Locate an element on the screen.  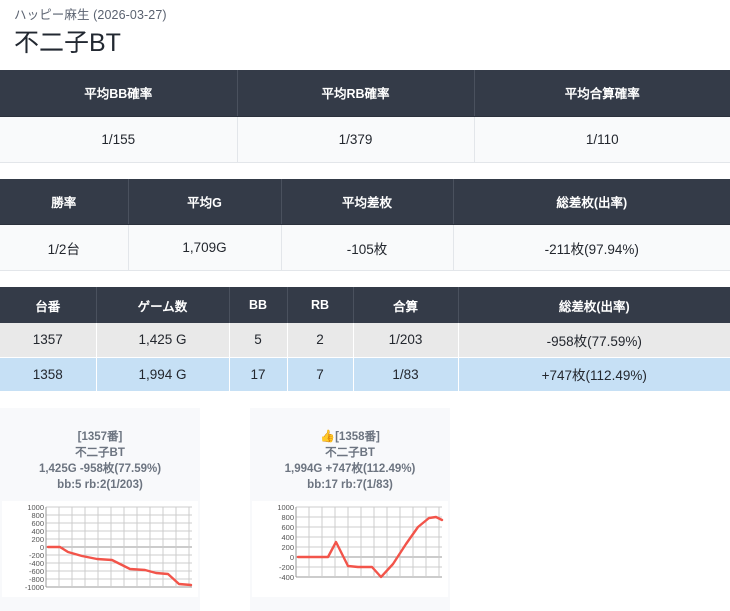
table-row: 1/2台 1,709G -105枚 -211枚(97.94%) is located at coordinates (365, 247).